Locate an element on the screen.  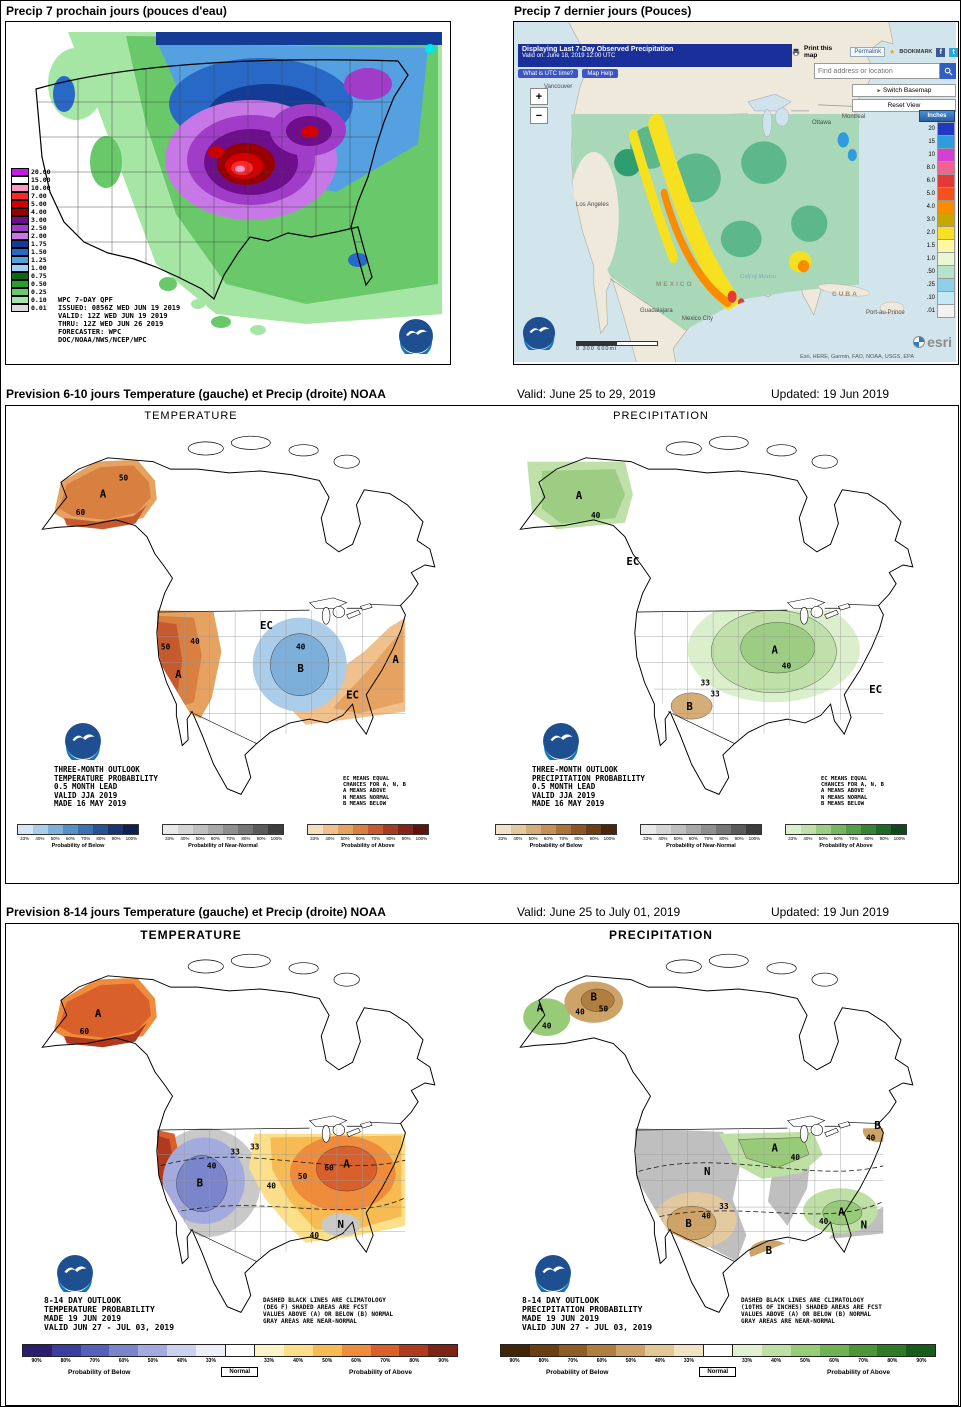
print-map-button: Print this map is located at coordinates (818, 52).